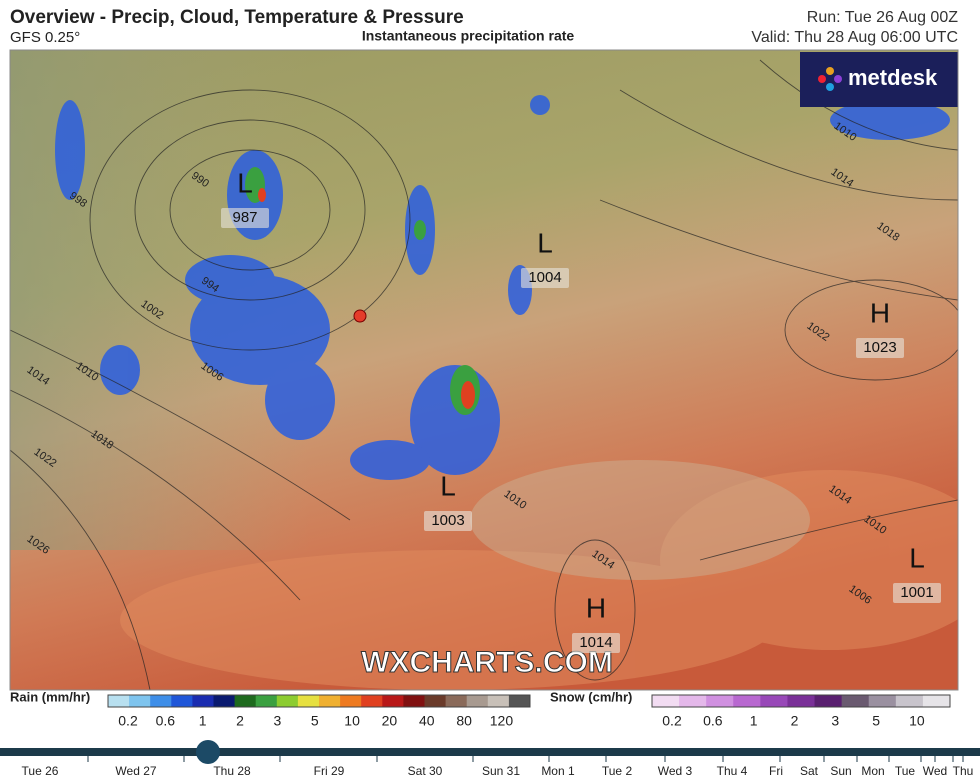 The image size is (980, 779). I want to click on pressure-center-value: 987, so click(244, 217).